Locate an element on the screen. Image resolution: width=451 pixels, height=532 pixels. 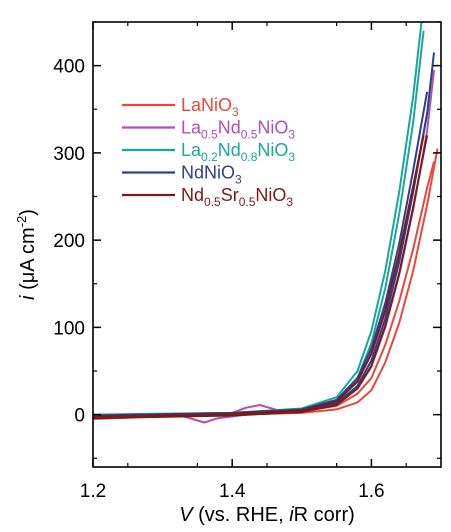
legend-label-3: NdNiO3 is located at coordinates (211, 175).